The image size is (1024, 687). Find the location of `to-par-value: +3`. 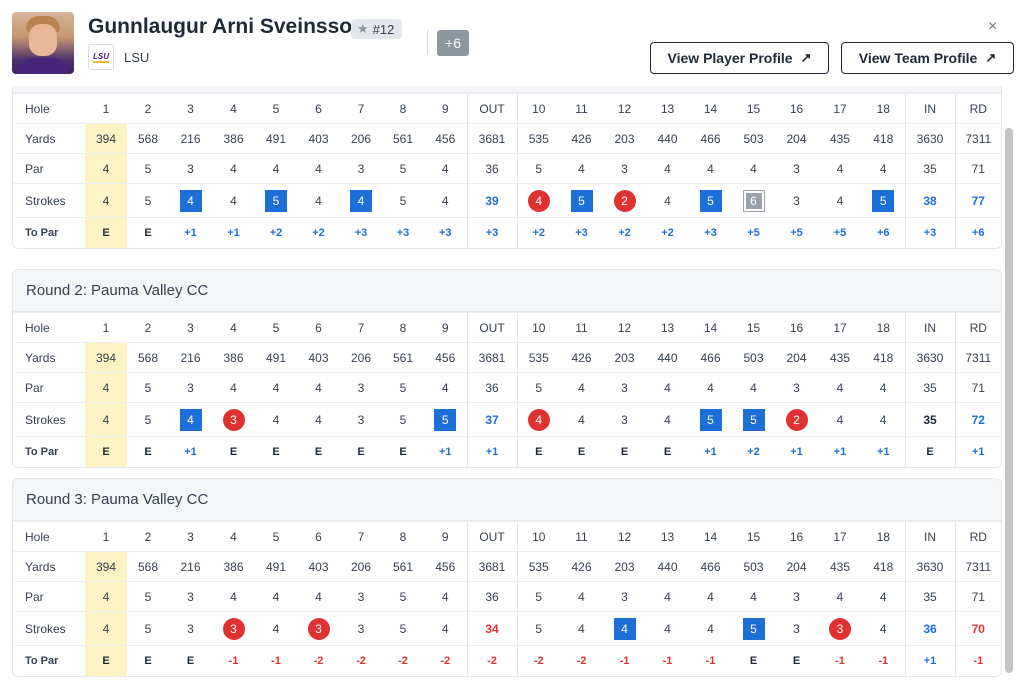

to-par-value: +3 is located at coordinates (492, 232).